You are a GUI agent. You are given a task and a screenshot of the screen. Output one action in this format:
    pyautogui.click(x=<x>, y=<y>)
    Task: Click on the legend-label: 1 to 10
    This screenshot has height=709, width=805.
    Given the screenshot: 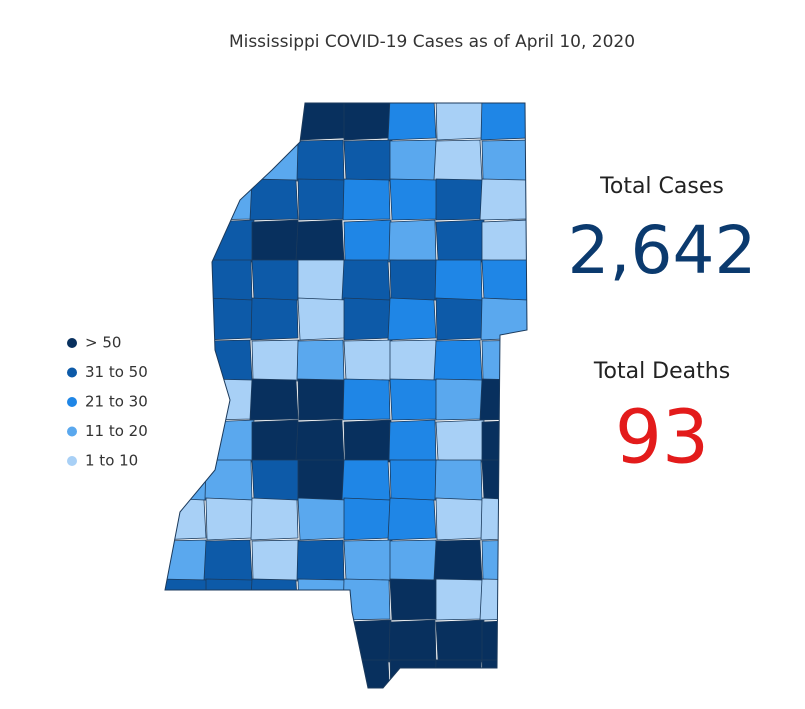 What is the action you would take?
    pyautogui.click(x=111, y=461)
    